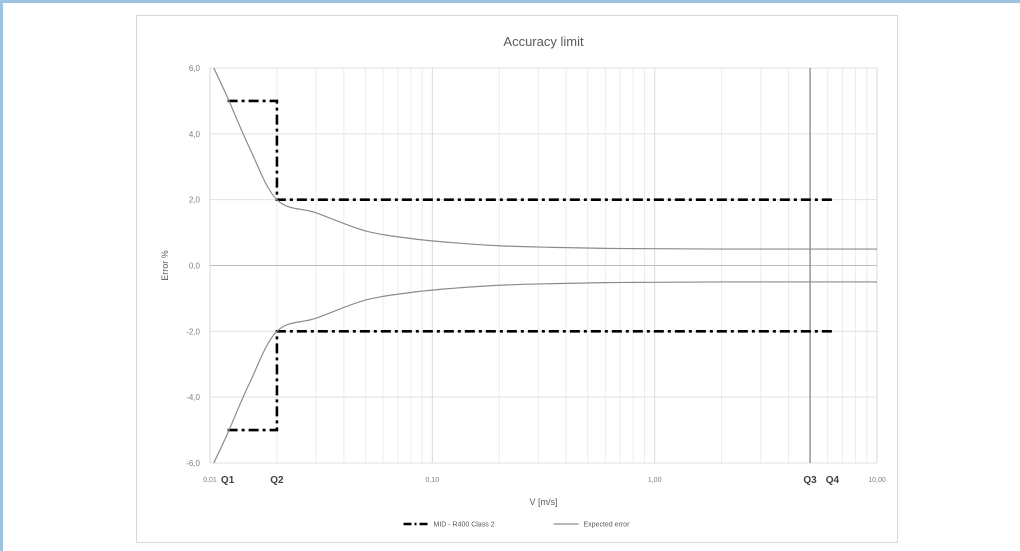 This screenshot has height=551, width=1020. Describe the element at coordinates (543, 502) in the screenshot. I see `x-axis-label: V [m/s]` at that location.